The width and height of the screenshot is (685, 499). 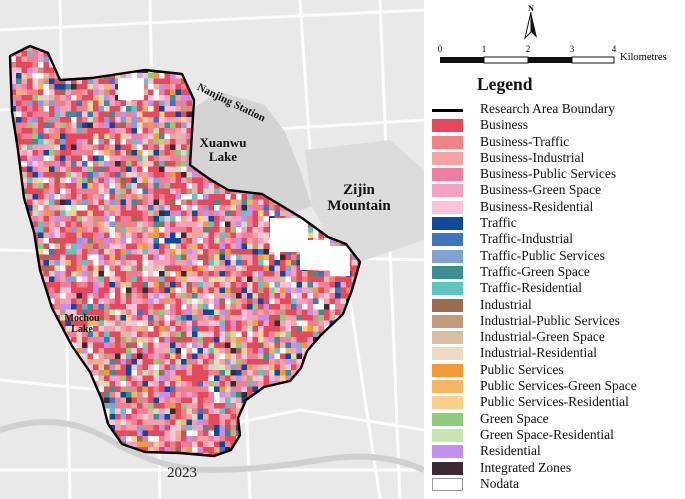 What do you see at coordinates (558, 419) in the screenshot?
I see `legend-item: Green Space` at bounding box center [558, 419].